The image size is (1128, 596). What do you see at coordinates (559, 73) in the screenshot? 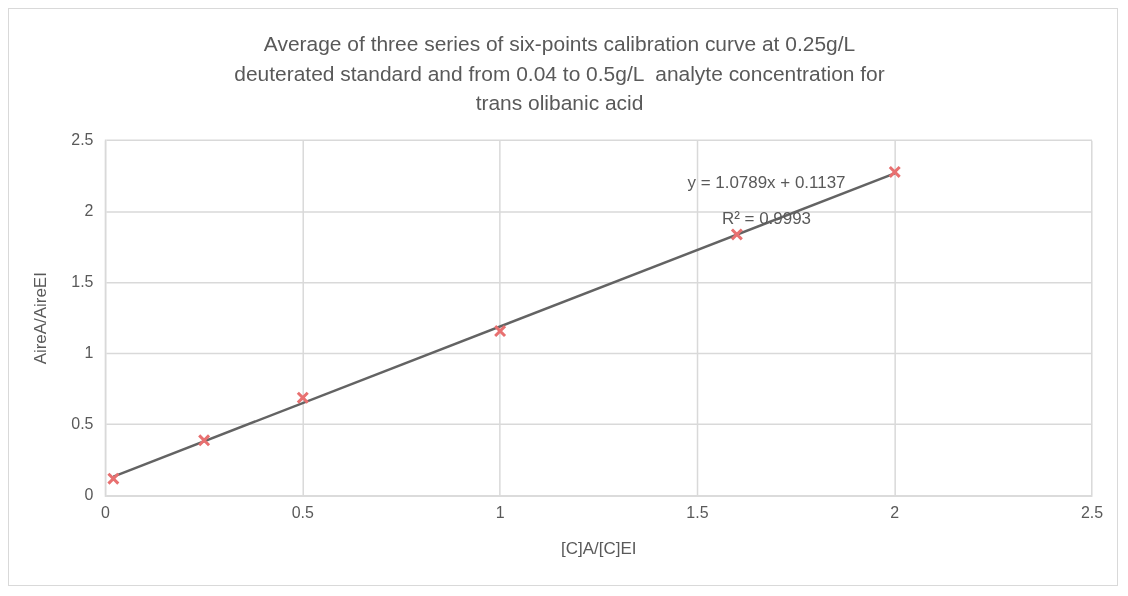
I see `chart-title: Average of three series of six-points calibration curve at 0.25g/L deuterated standard and from 0.04 to 0.5g/L analyte concentration for trans olibanic acid` at bounding box center [559, 73].